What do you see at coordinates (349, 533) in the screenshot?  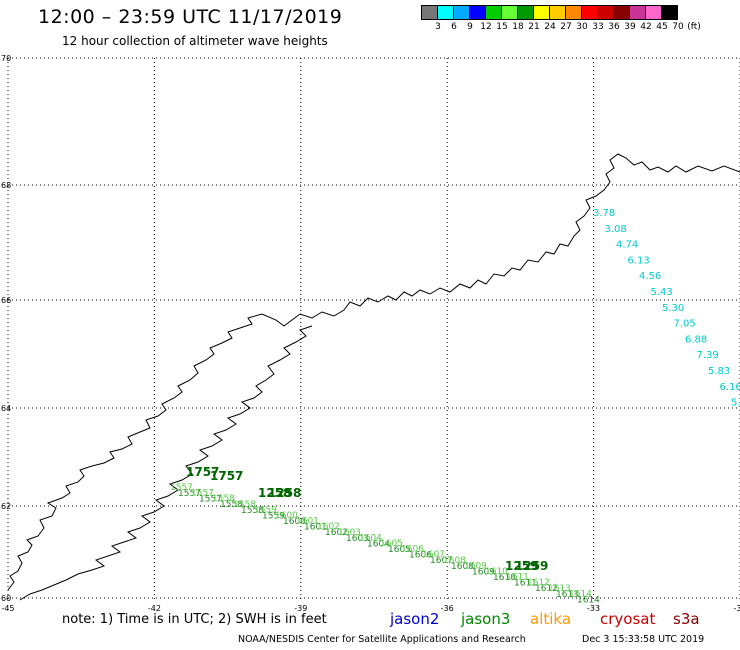 I see `track-time-label: 1603` at bounding box center [349, 533].